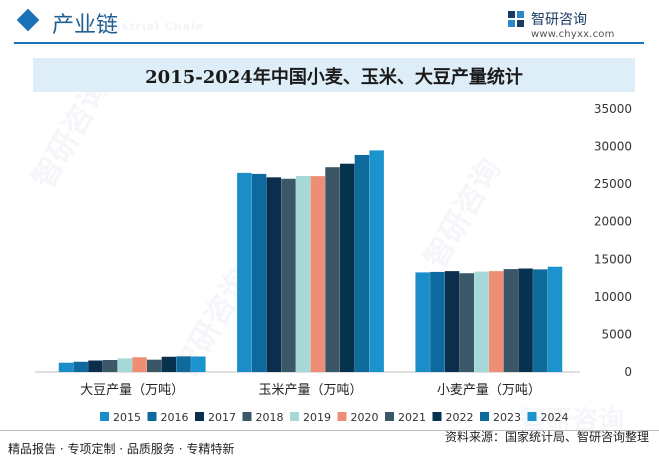 Image resolution: width=659 pixels, height=460 pixels. I want to click on legend-label: 2018, so click(270, 417).